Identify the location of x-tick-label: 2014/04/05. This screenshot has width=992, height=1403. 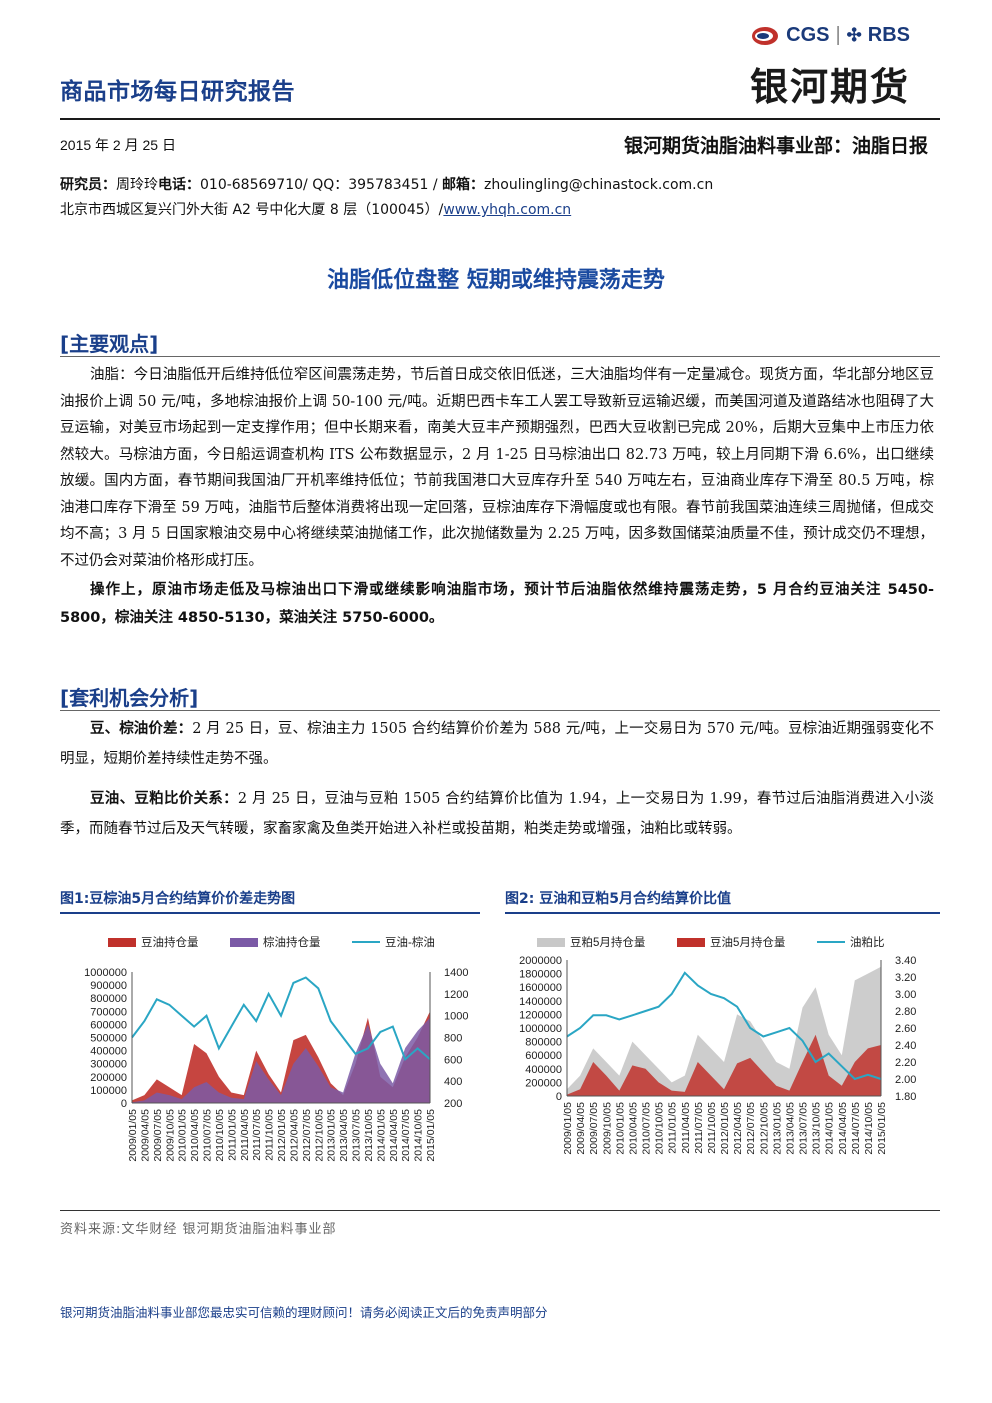
(394, 1135).